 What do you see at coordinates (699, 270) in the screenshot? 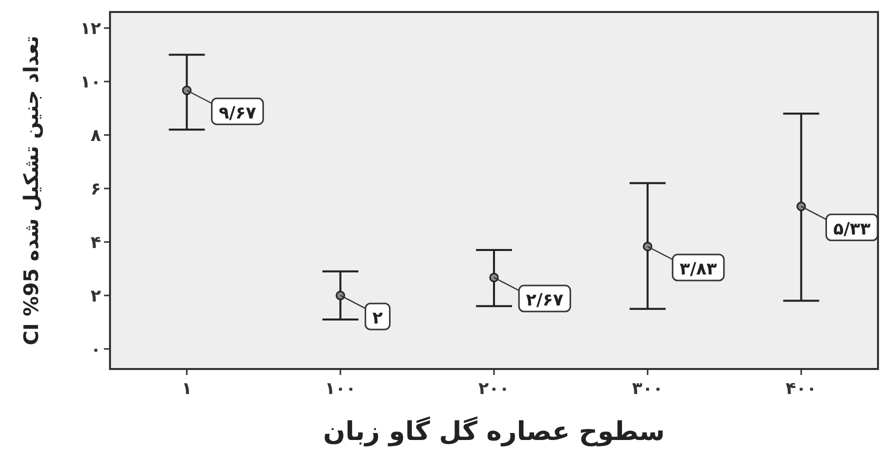
I see `data-label: ۳/۸۳` at bounding box center [699, 270].